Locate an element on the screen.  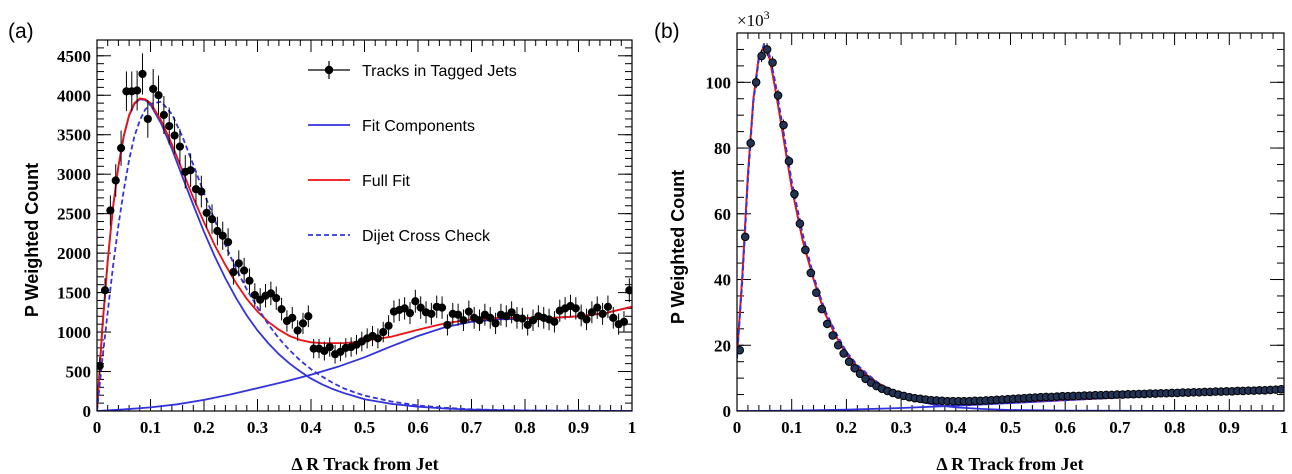
y-axis-title-a: P Weighted Count is located at coordinates (32, 240).